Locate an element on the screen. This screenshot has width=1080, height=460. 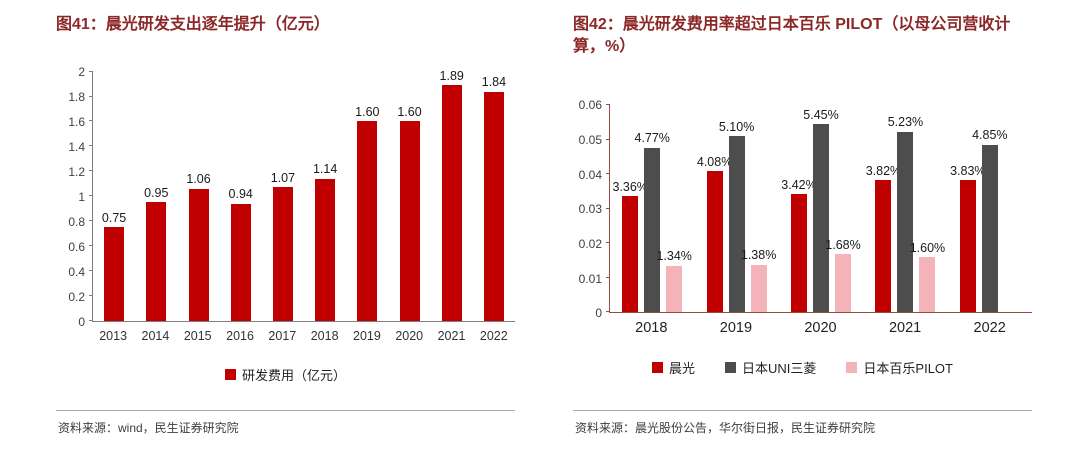
bar-value-label: 0.75 is located at coordinates (114, 217).